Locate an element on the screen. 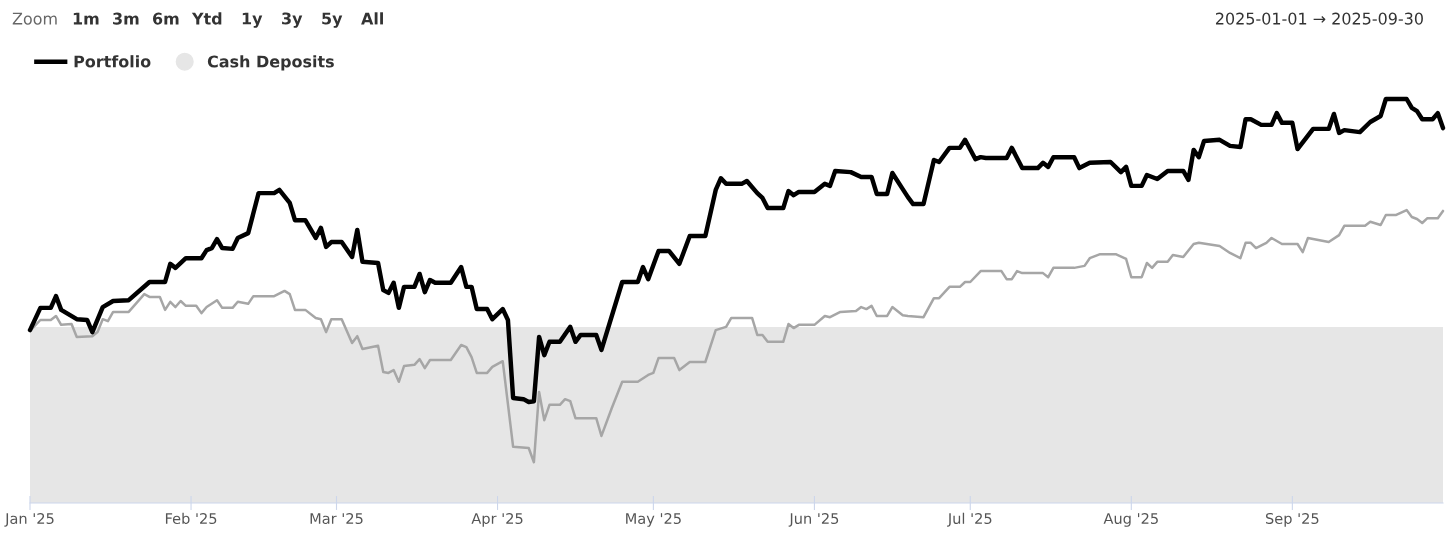 The image size is (1456, 546). x-tick-label: Sep '25 is located at coordinates (1292, 519).